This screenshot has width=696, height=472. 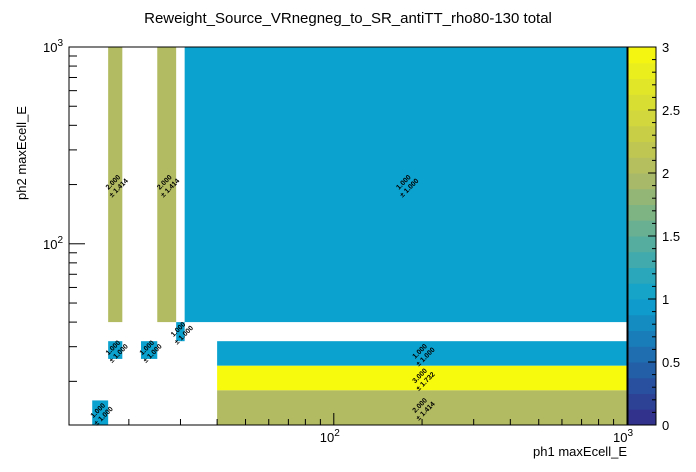 What do you see at coordinates (580, 451) in the screenshot?
I see `x-axis-title: ph1 maxEcell_E` at bounding box center [580, 451].